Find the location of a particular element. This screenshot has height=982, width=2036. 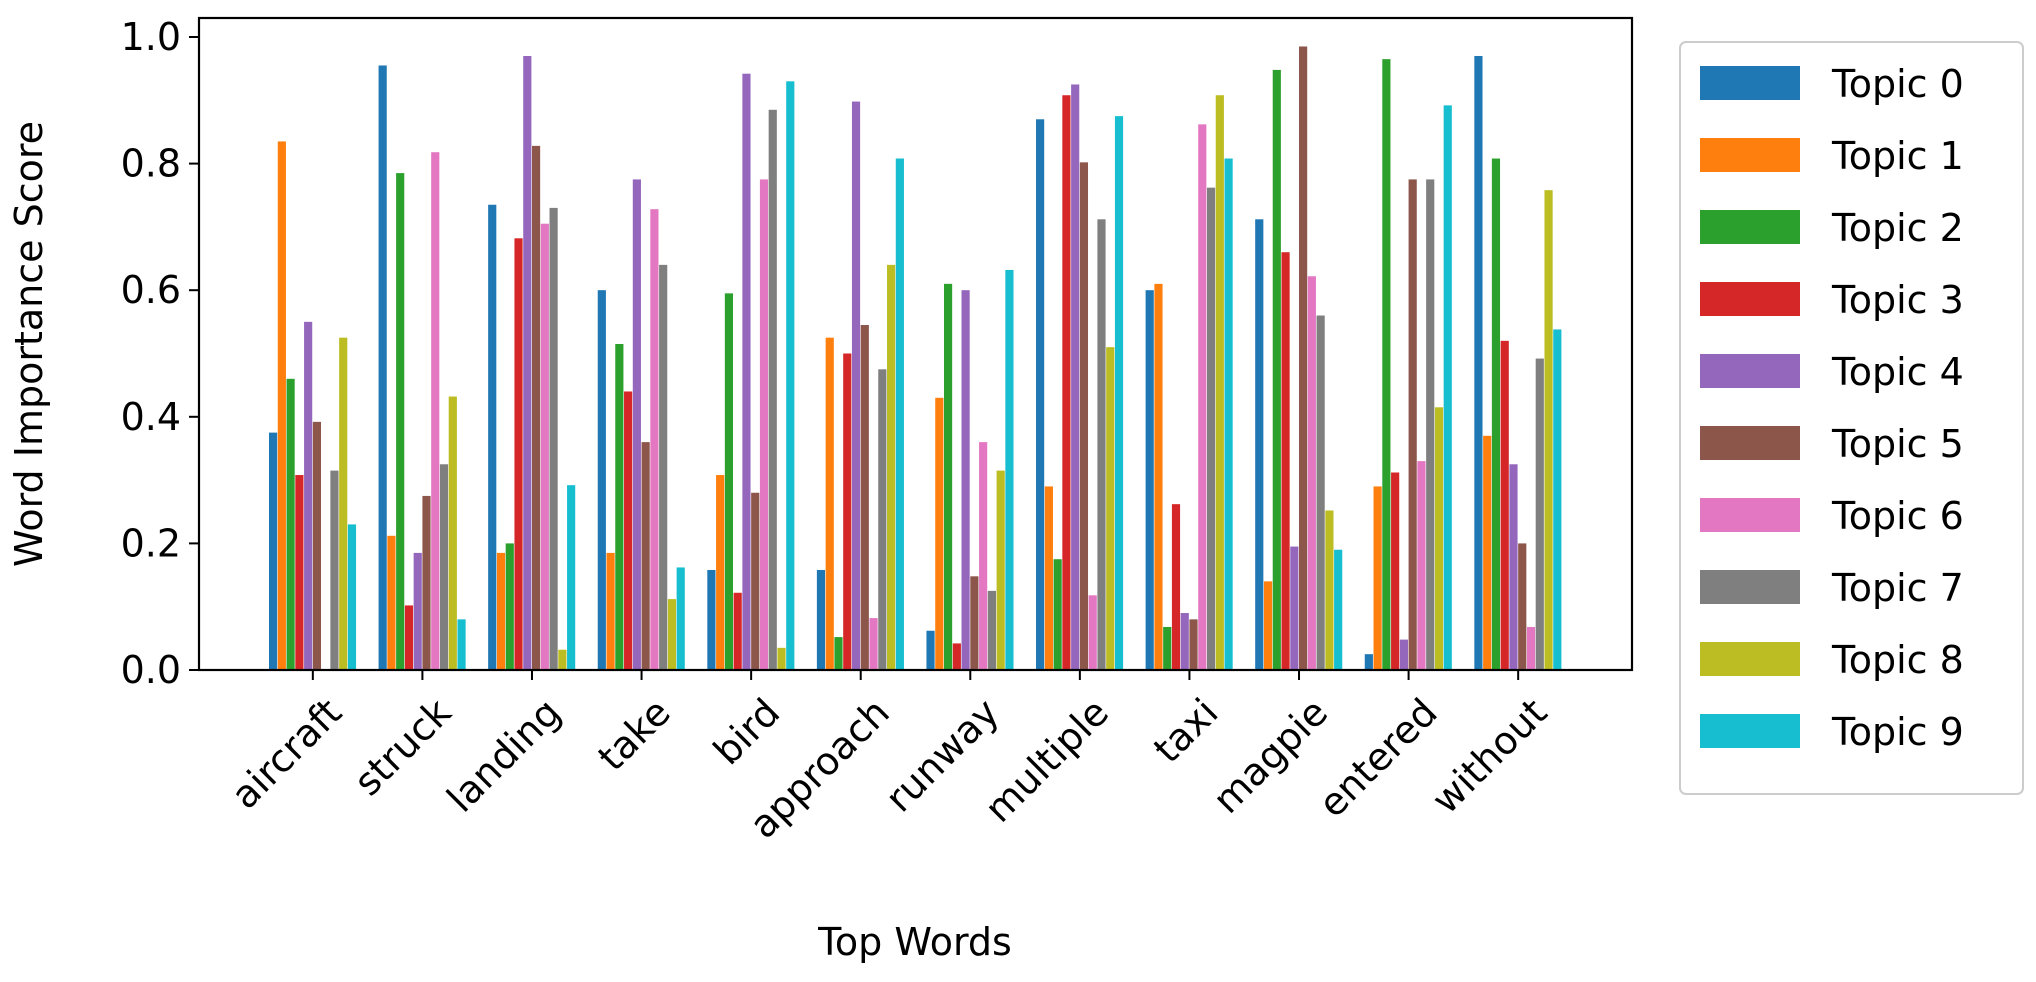

x-tick-label-aircraft: aircraft is located at coordinates (286, 753).